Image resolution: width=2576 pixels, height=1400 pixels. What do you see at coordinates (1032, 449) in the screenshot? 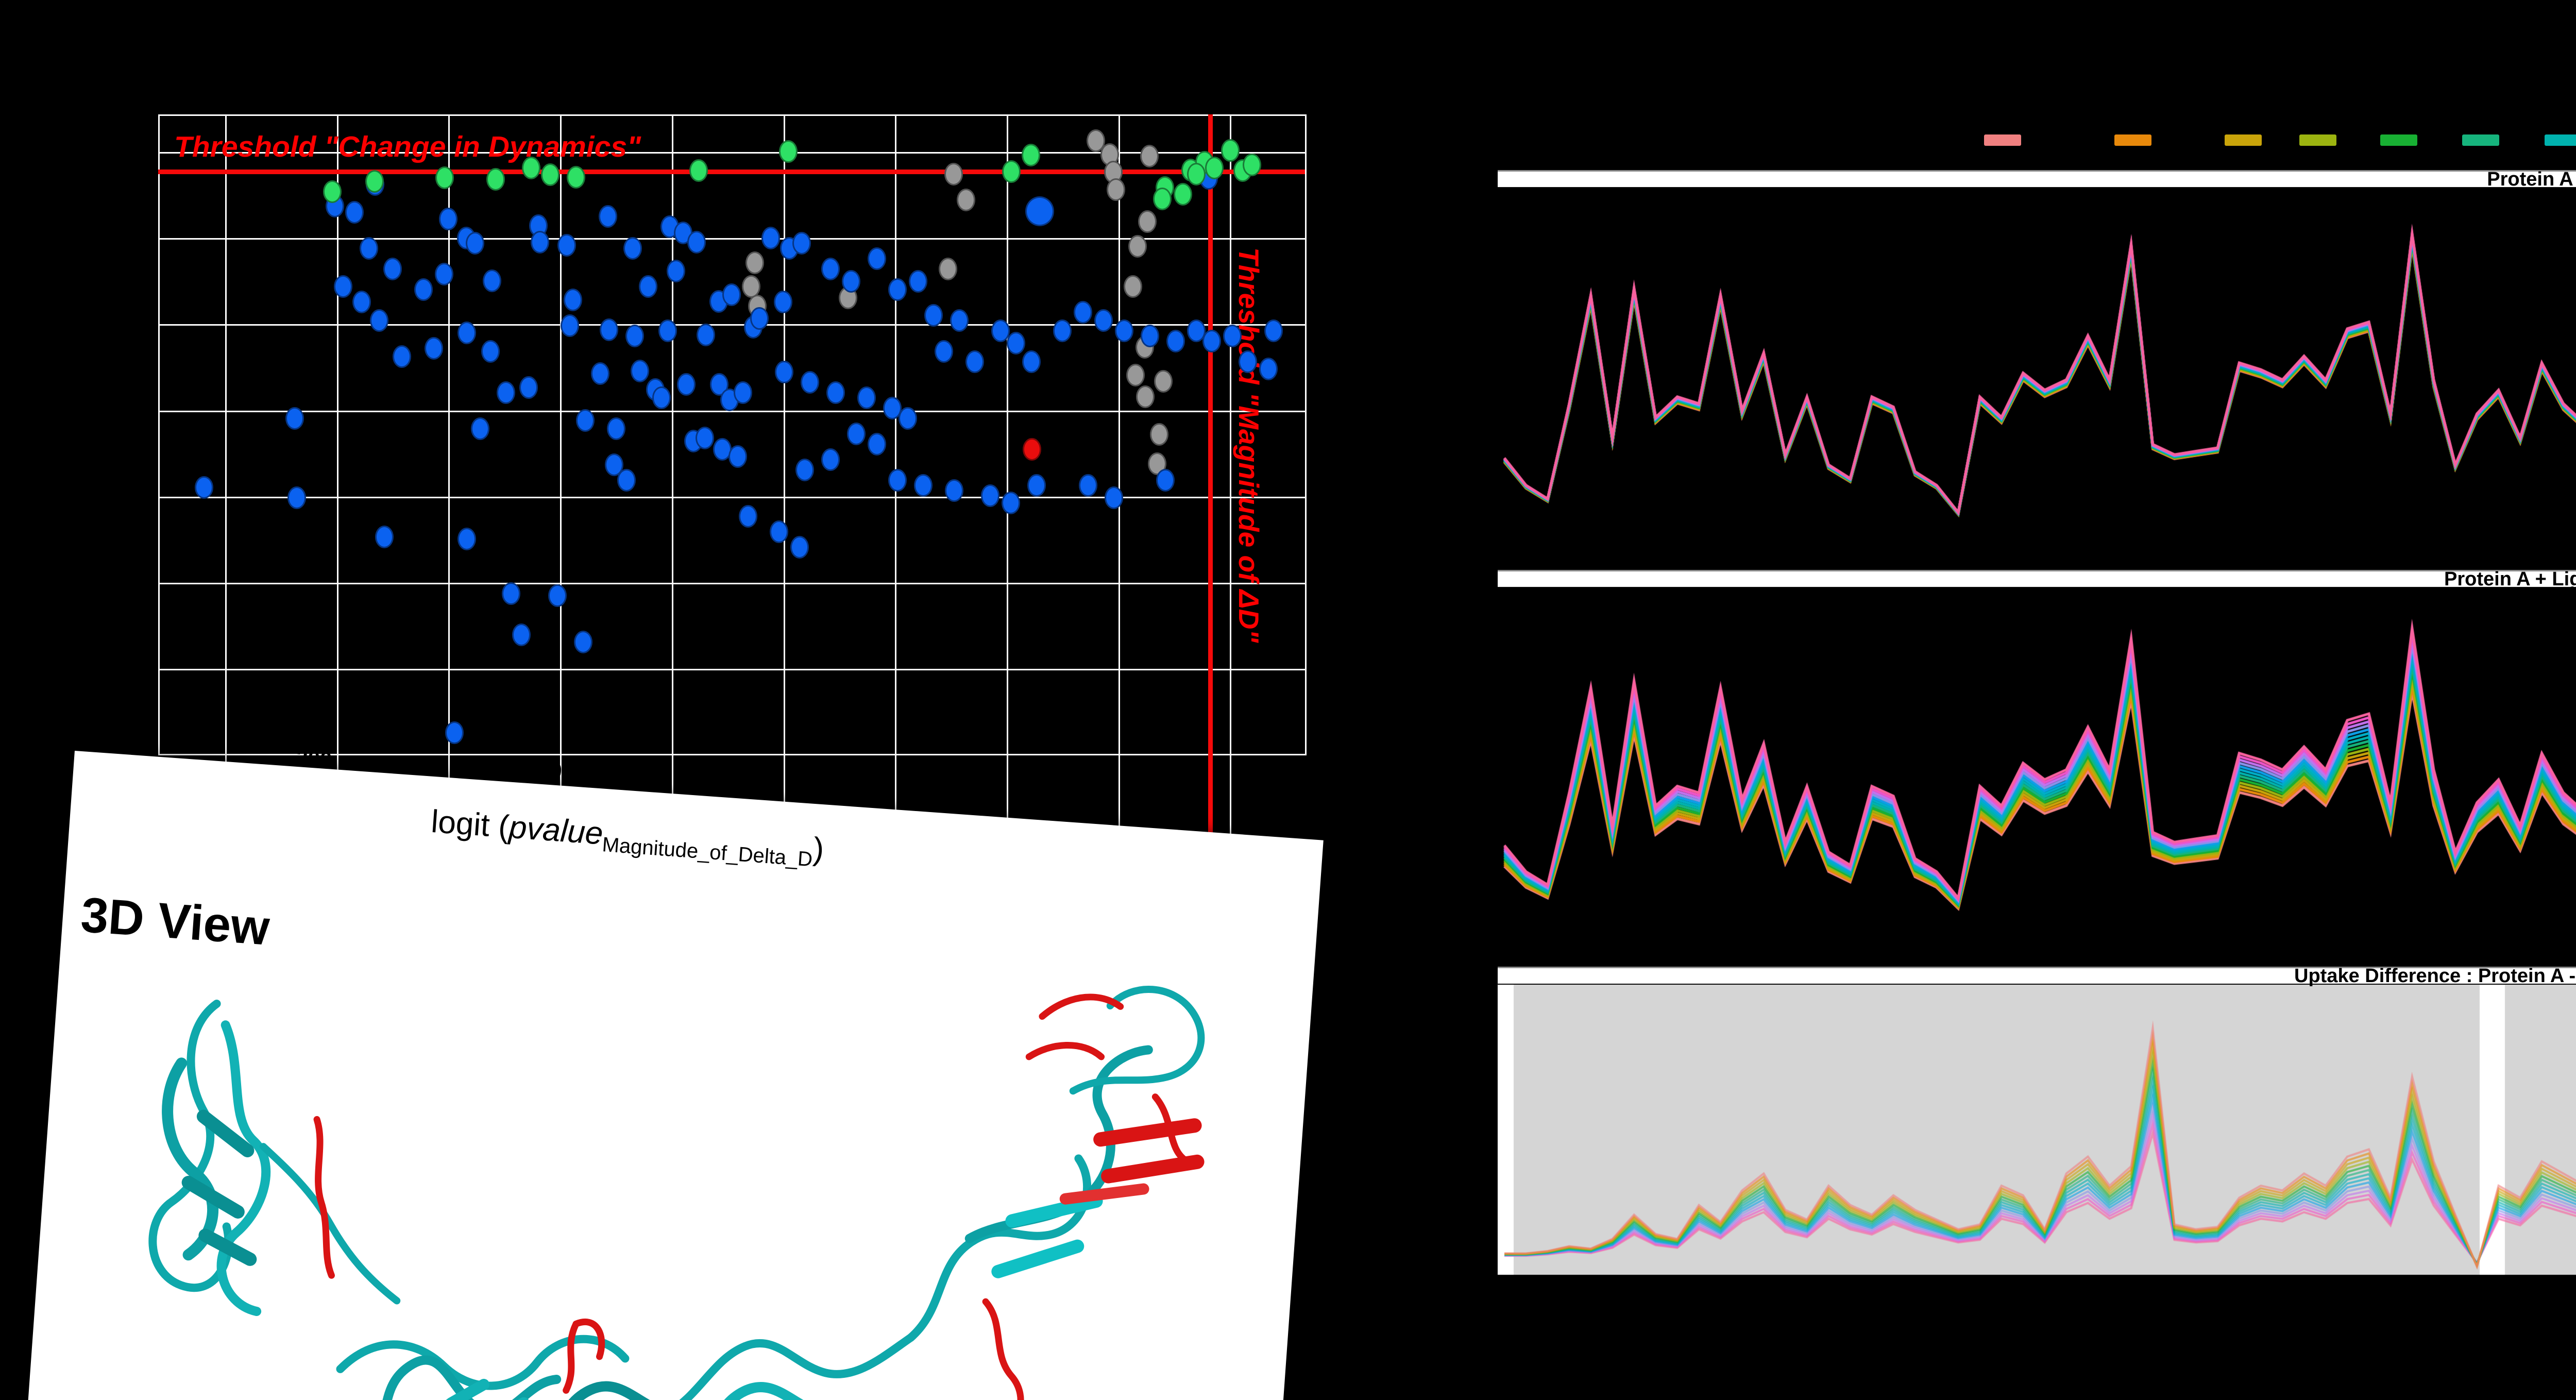
I see `scatter-point-red` at bounding box center [1032, 449].